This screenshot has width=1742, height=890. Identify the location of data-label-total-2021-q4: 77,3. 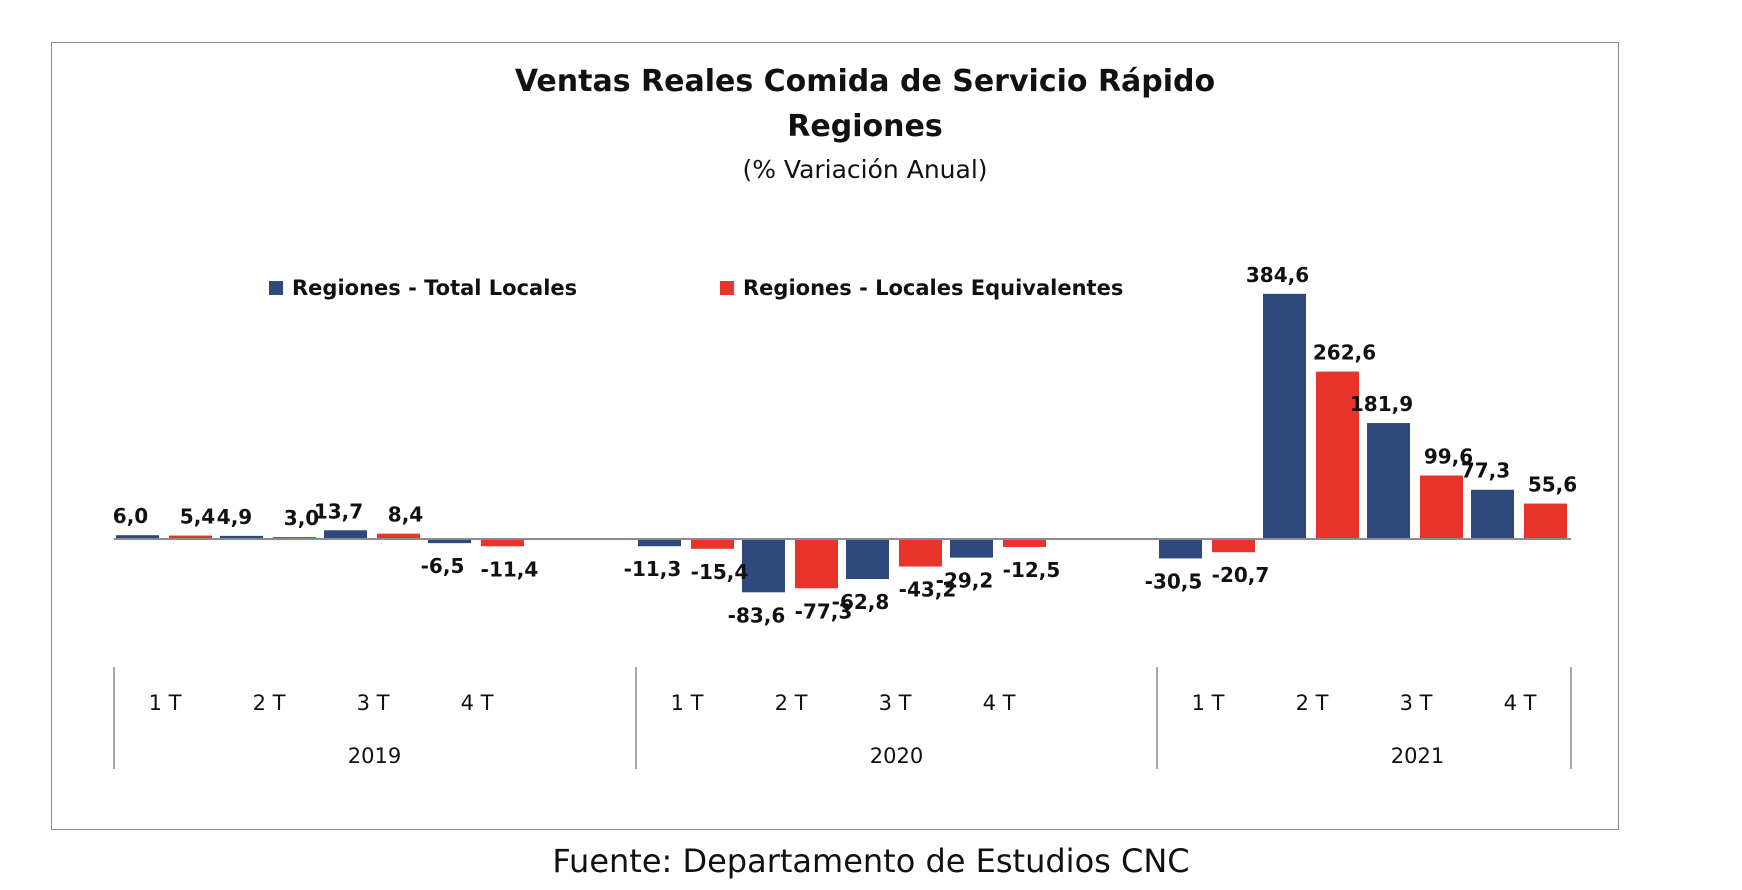
(1485, 471).